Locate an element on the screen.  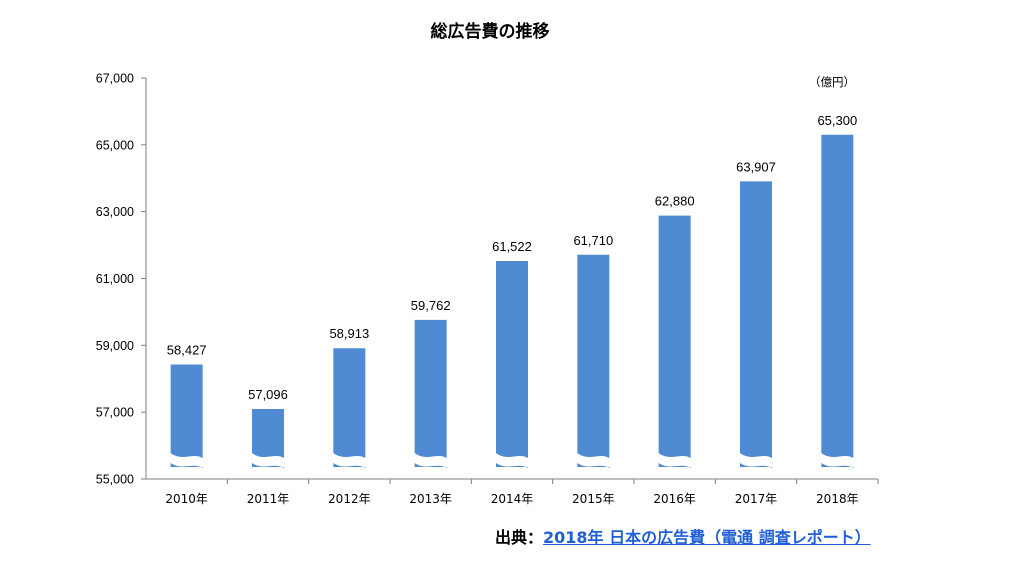
data-label: 58,427 is located at coordinates (187, 349).